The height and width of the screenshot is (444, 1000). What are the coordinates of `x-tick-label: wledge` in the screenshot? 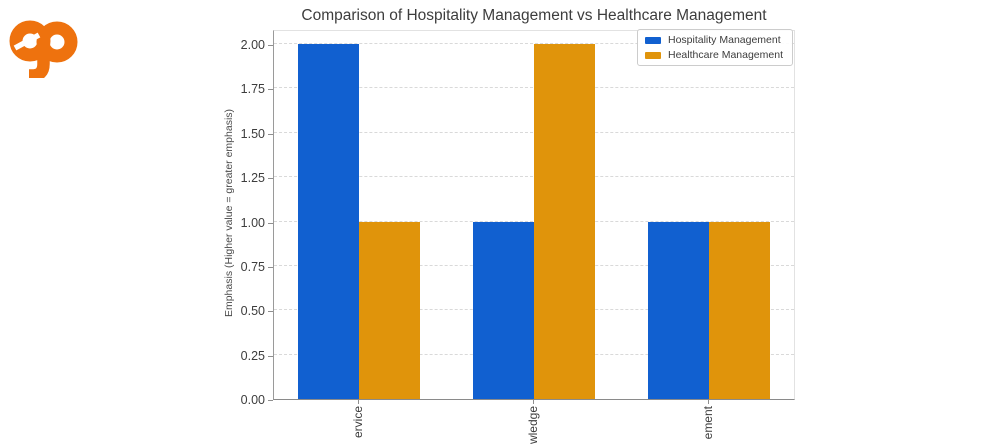 It's located at (533, 425).